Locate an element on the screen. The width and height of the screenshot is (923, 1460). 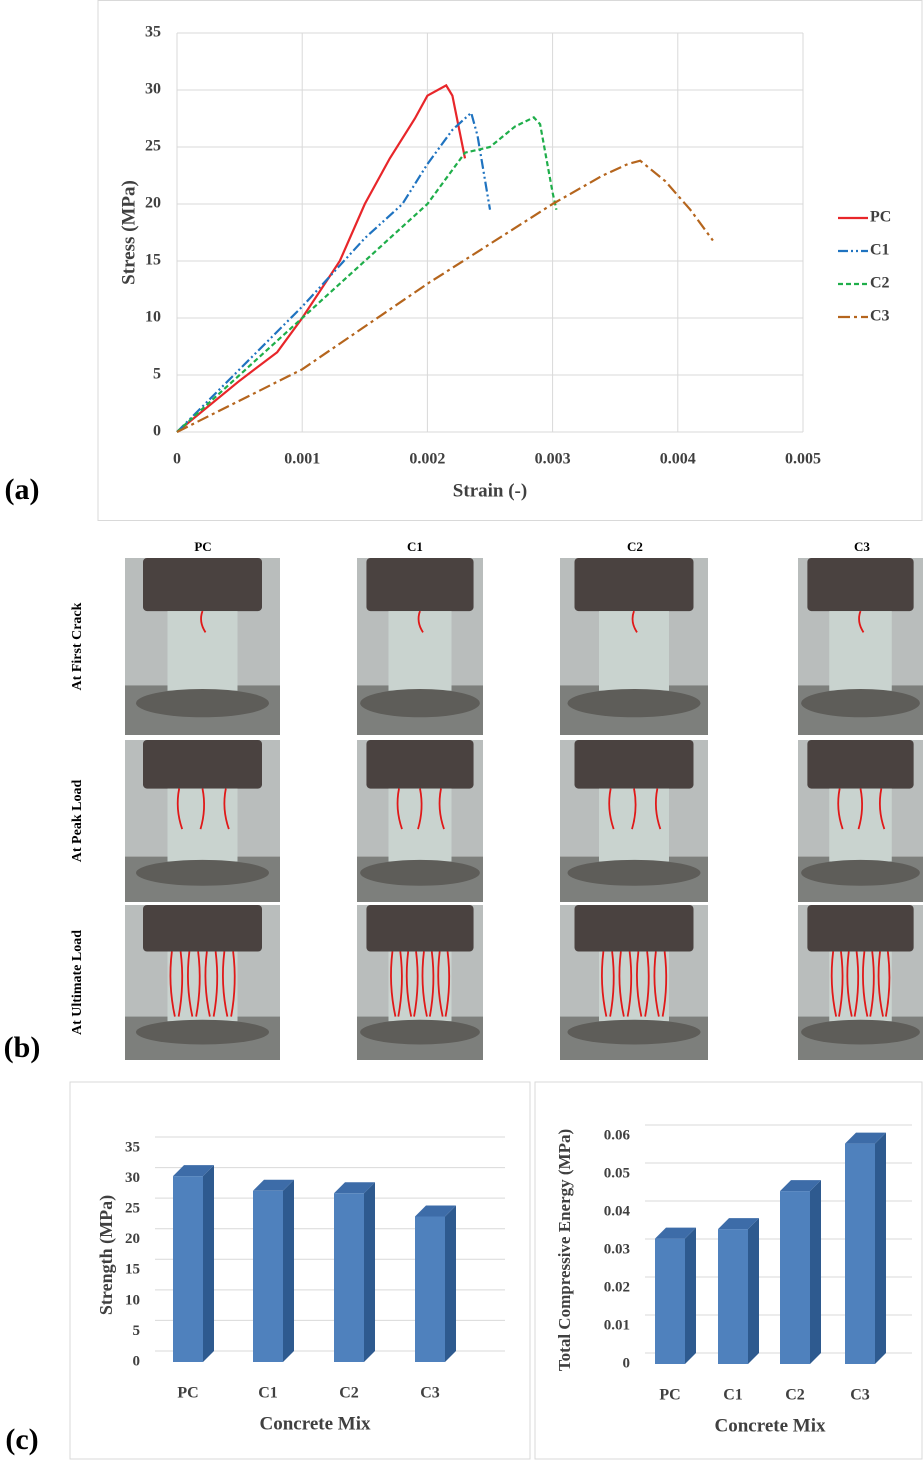
x-axis-label: Concrete Mix is located at coordinates (770, 1425).